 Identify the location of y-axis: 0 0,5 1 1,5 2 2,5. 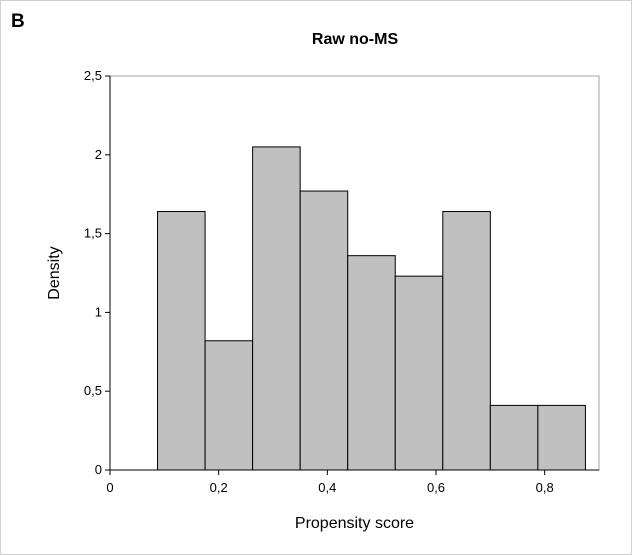
(97, 272).